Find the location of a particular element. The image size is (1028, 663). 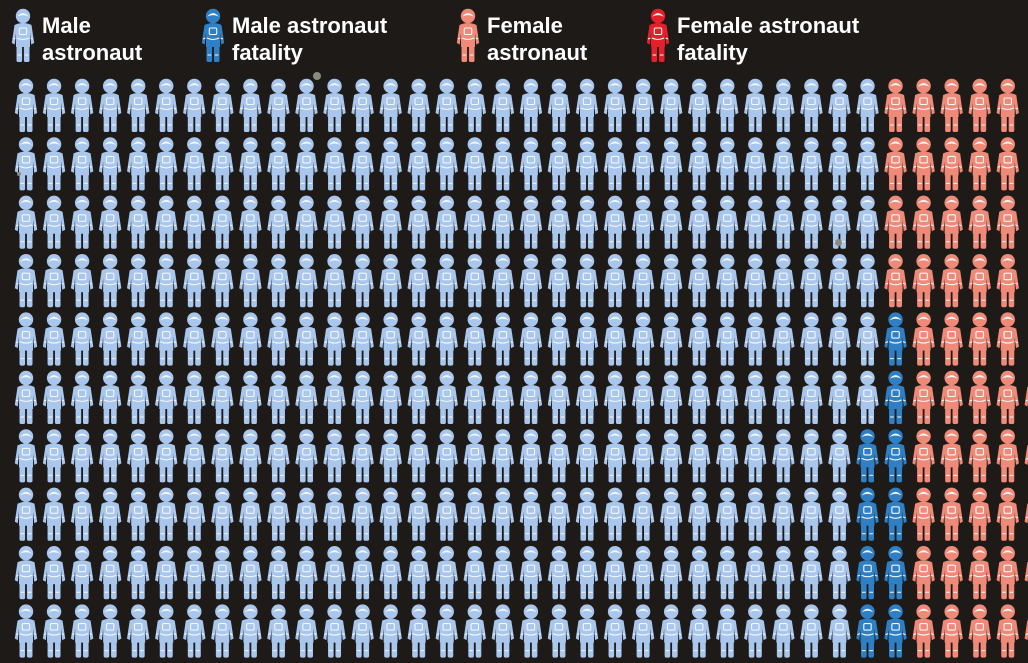

legend-item-male-fatality: Male astronaut fatality is located at coordinates (293, 37).